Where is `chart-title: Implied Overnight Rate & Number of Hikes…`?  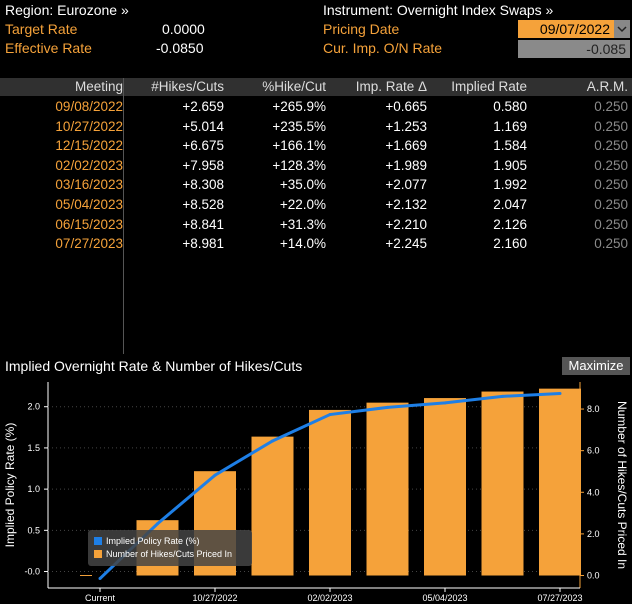
chart-title: Implied Overnight Rate & Number of Hikes… is located at coordinates (154, 366).